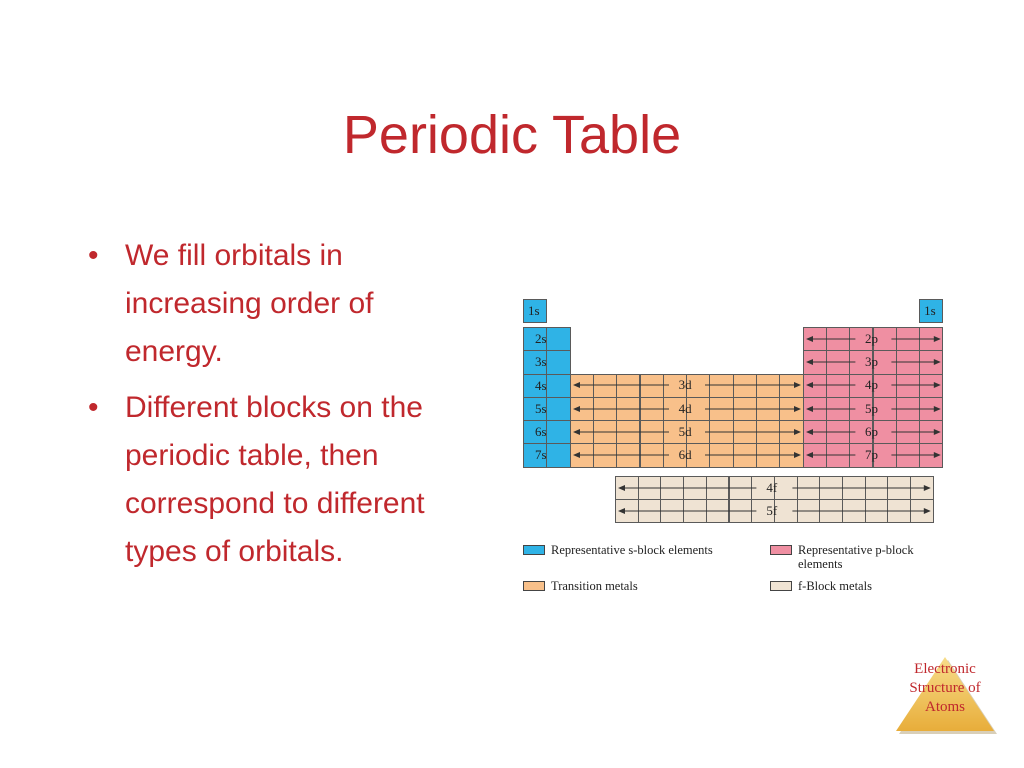 This screenshot has height=768, width=1024. I want to click on s-block-row-label: 6s, so click(541, 432).